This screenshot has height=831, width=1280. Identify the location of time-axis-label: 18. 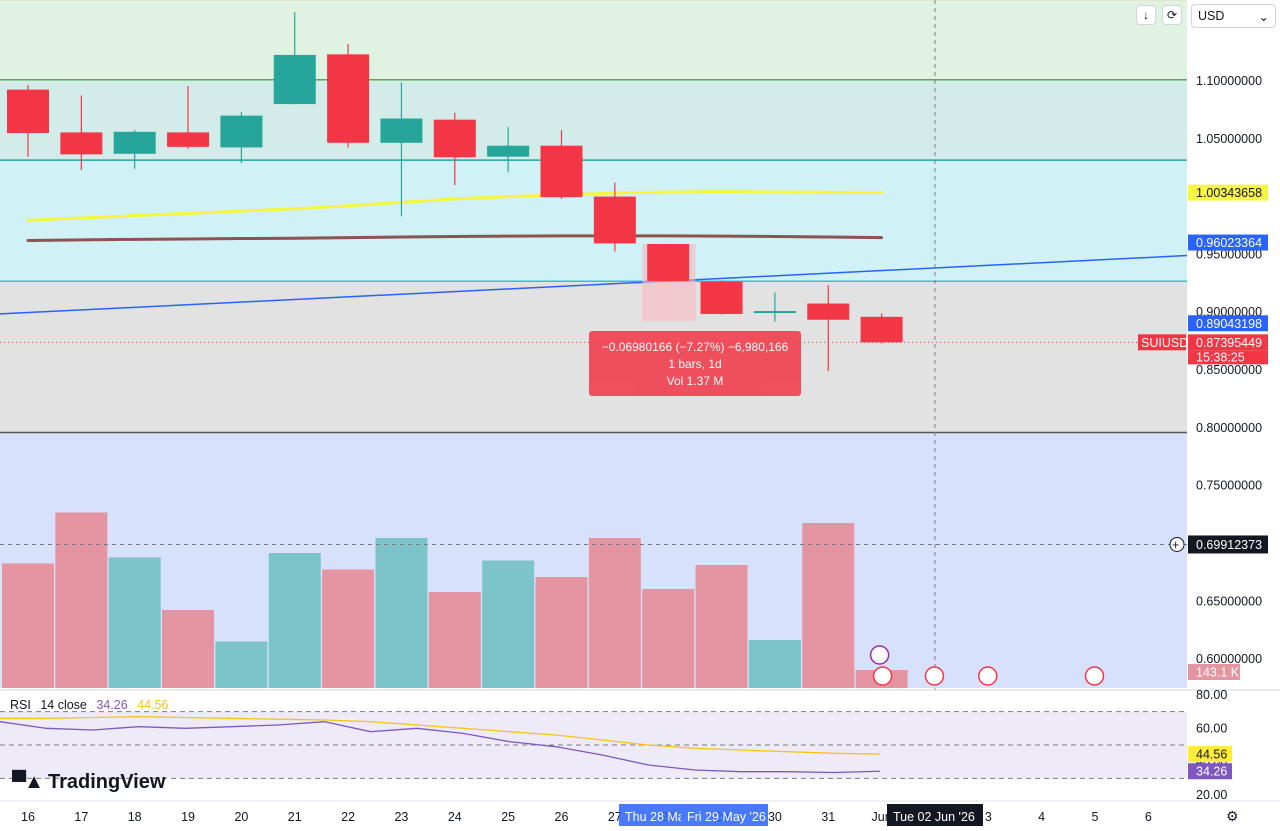
(135, 817).